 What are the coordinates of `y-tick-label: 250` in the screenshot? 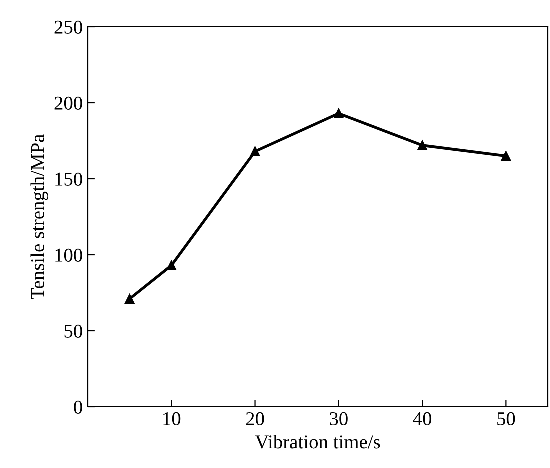 It's located at (68, 27).